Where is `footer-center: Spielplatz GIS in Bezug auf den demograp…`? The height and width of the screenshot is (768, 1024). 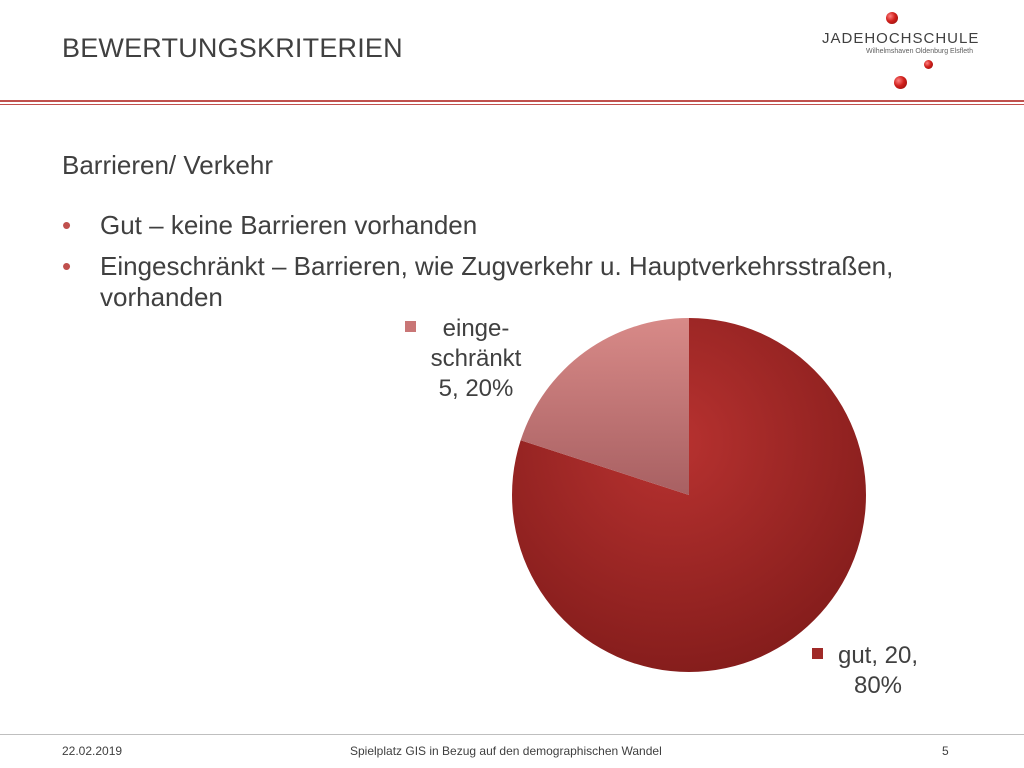 footer-center: Spielplatz GIS in Bezug auf den demograp… is located at coordinates (506, 751).